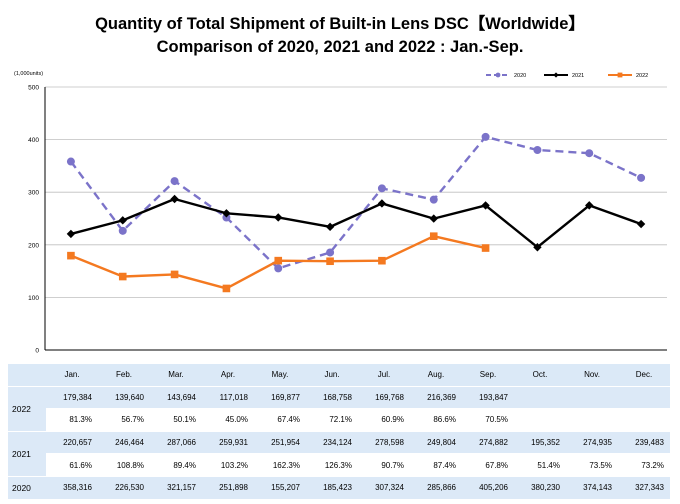 The width and height of the screenshot is (680, 504). What do you see at coordinates (280, 465) in the screenshot?
I see `percent-cell: 162.3%` at bounding box center [280, 465].